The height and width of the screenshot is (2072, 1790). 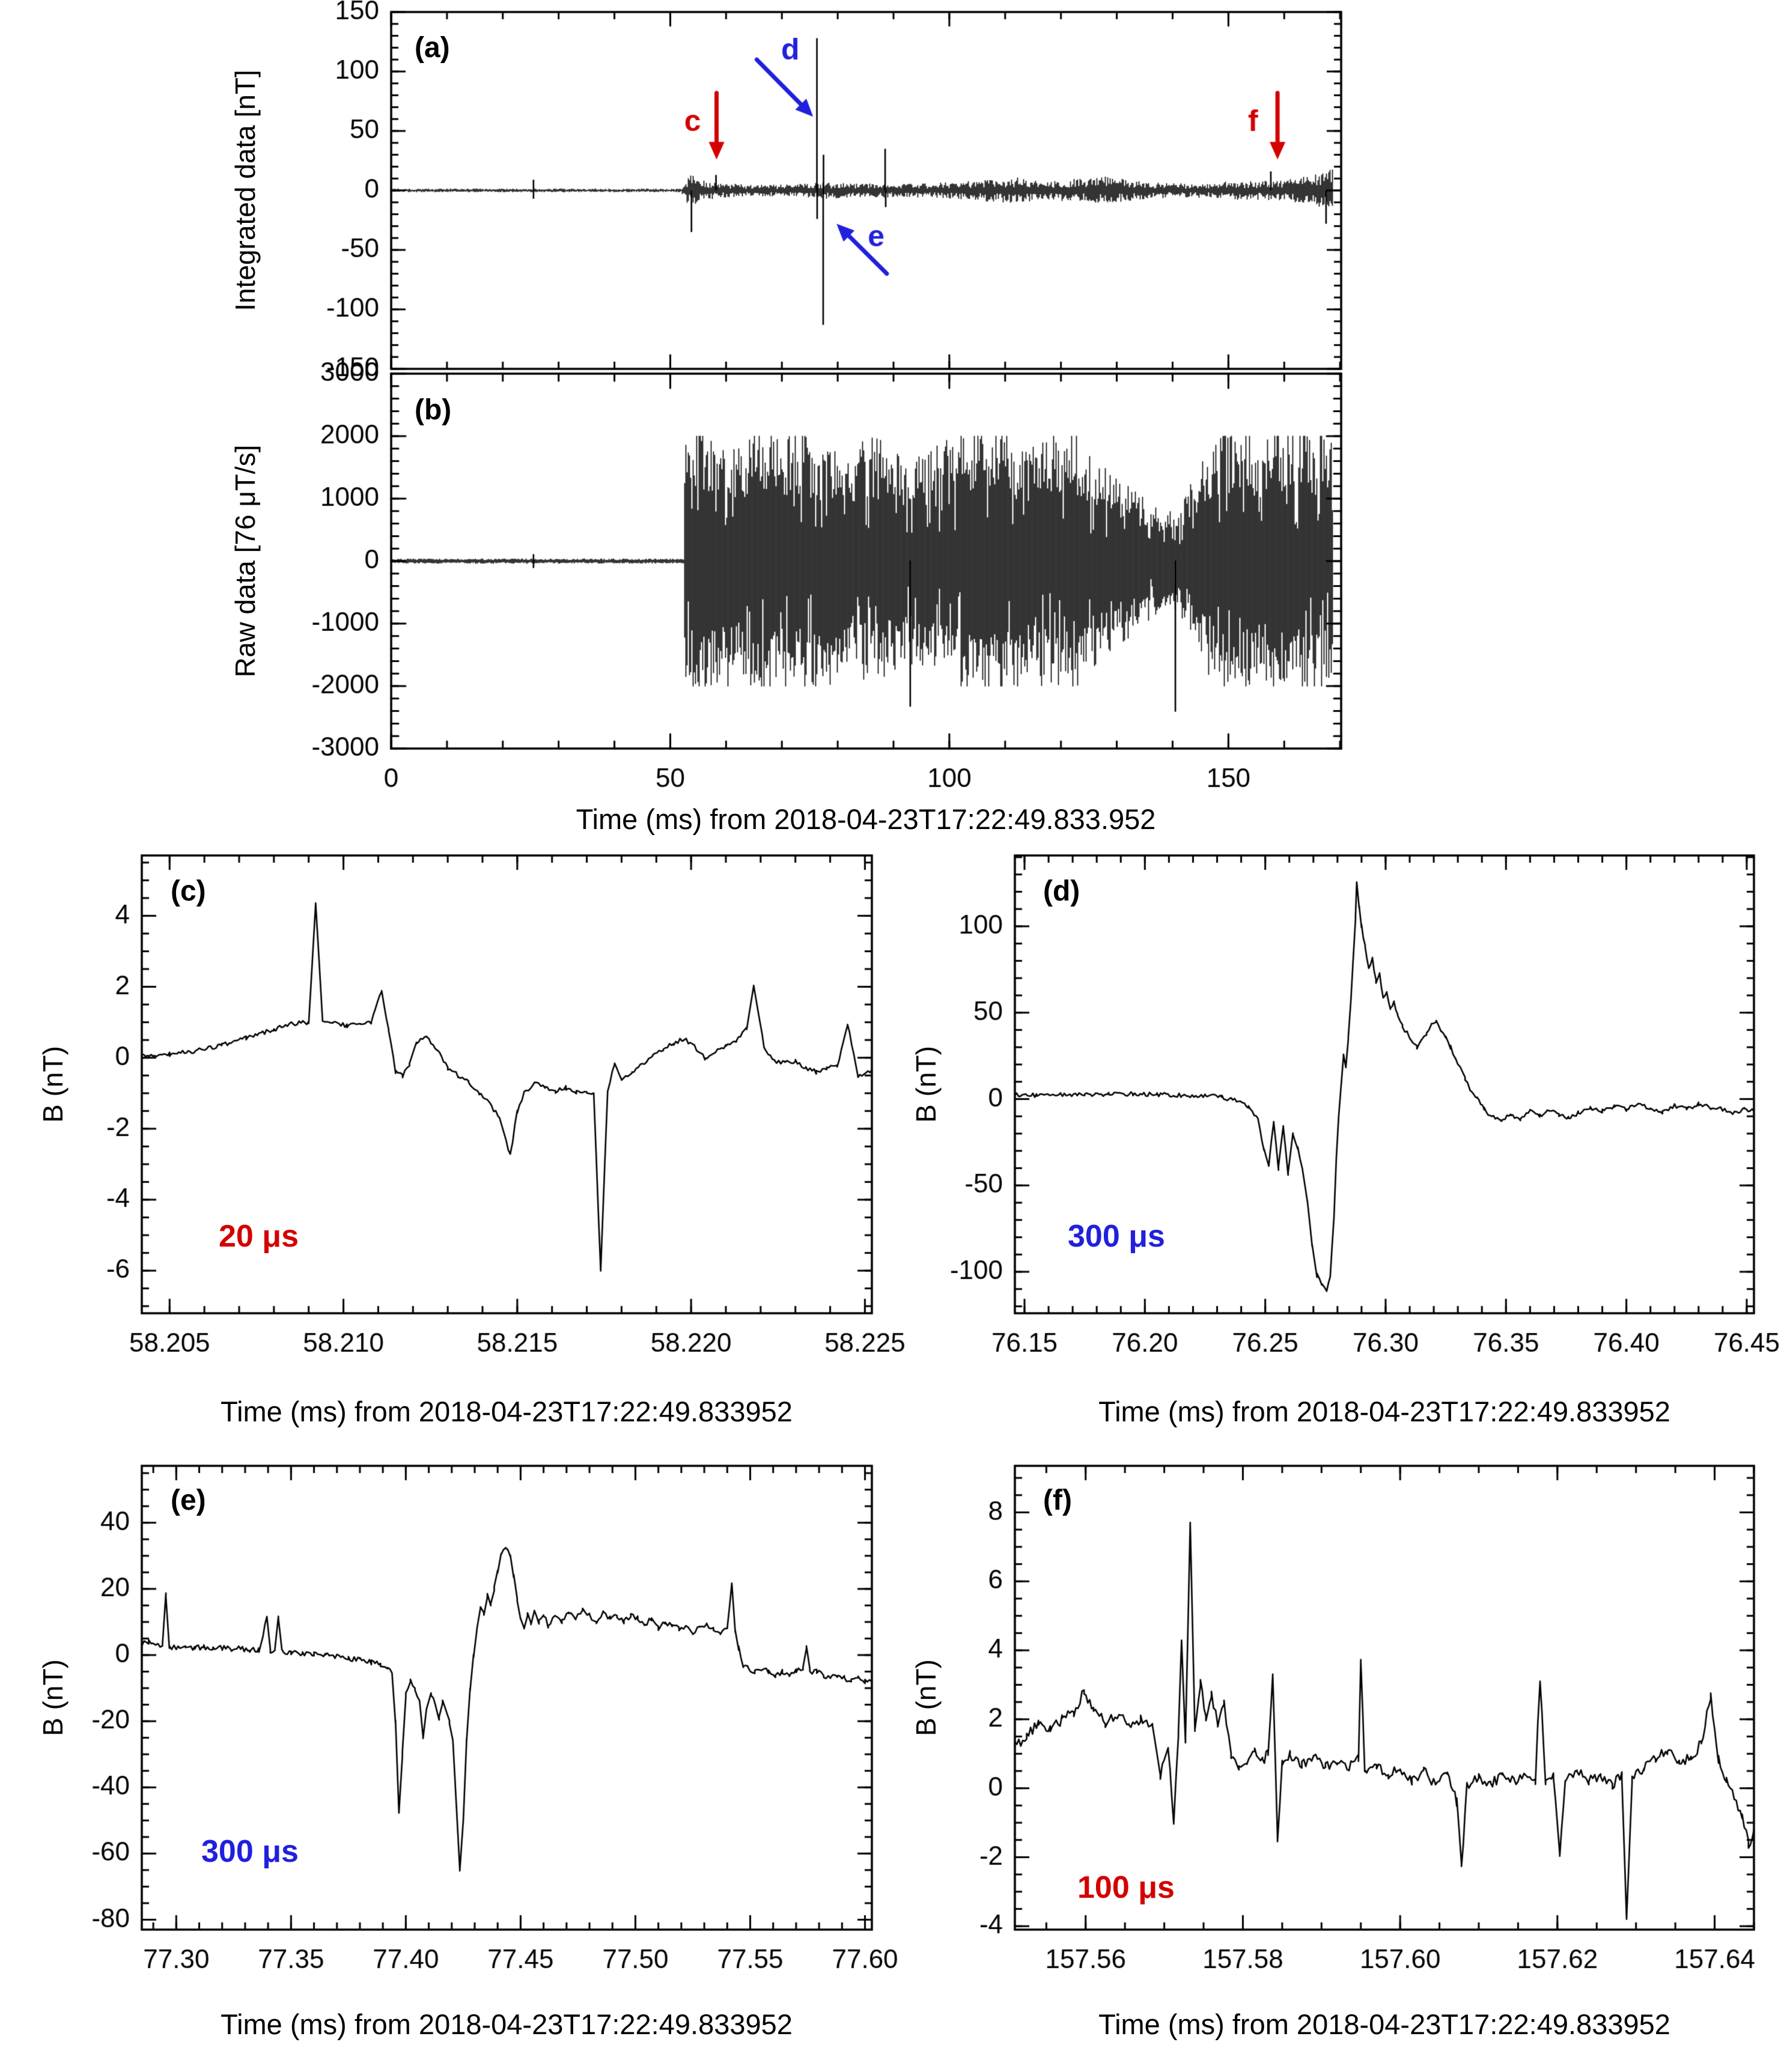 What do you see at coordinates (188, 891) in the screenshot?
I see `panel-label-c: (c)` at bounding box center [188, 891].